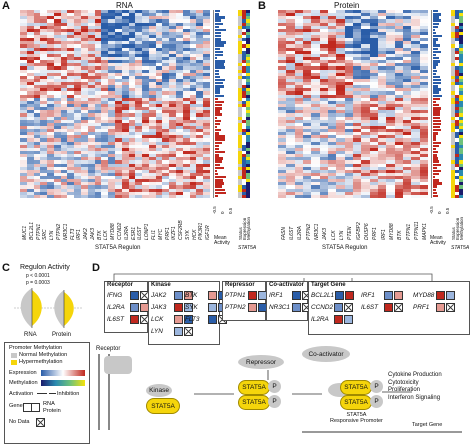 This screenshot has width=474, height=444. I want to click on mean-activity-bars-rna, so click(224, 104).